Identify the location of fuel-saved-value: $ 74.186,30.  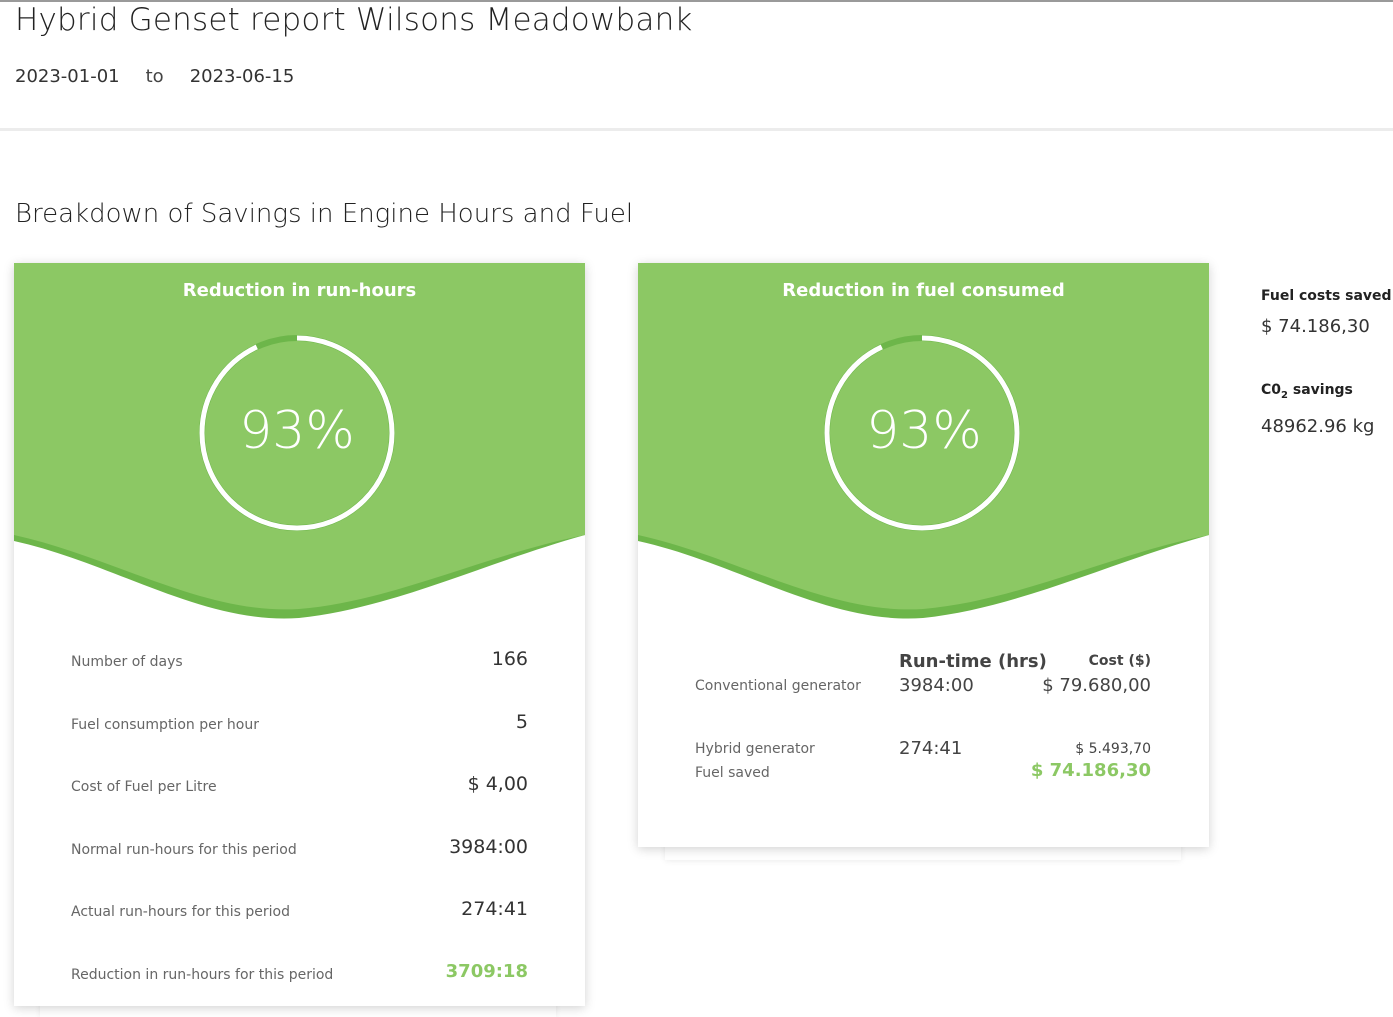
(1090, 770).